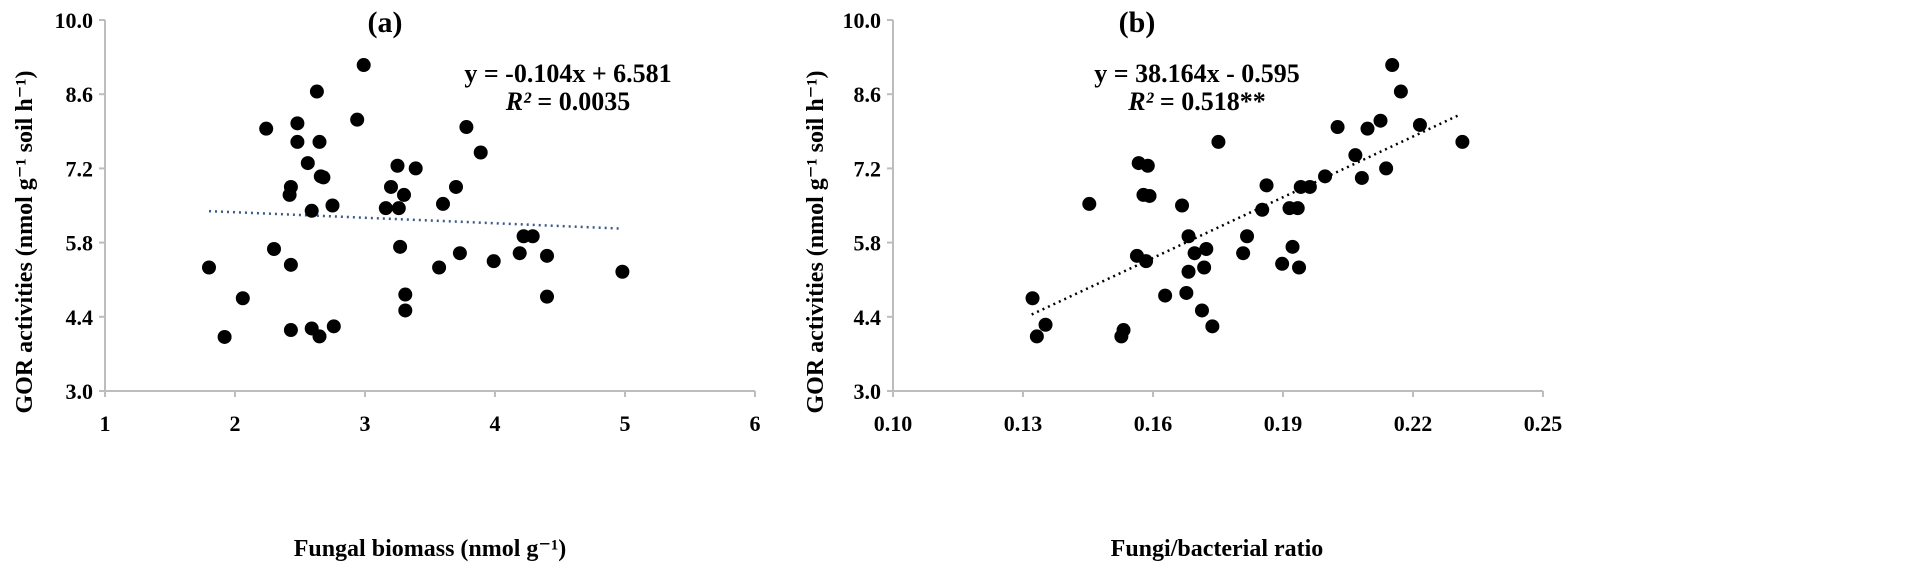 The height and width of the screenshot is (573, 1907). I want to click on panel-b-y-tick-label: 7.2, so click(868, 168).